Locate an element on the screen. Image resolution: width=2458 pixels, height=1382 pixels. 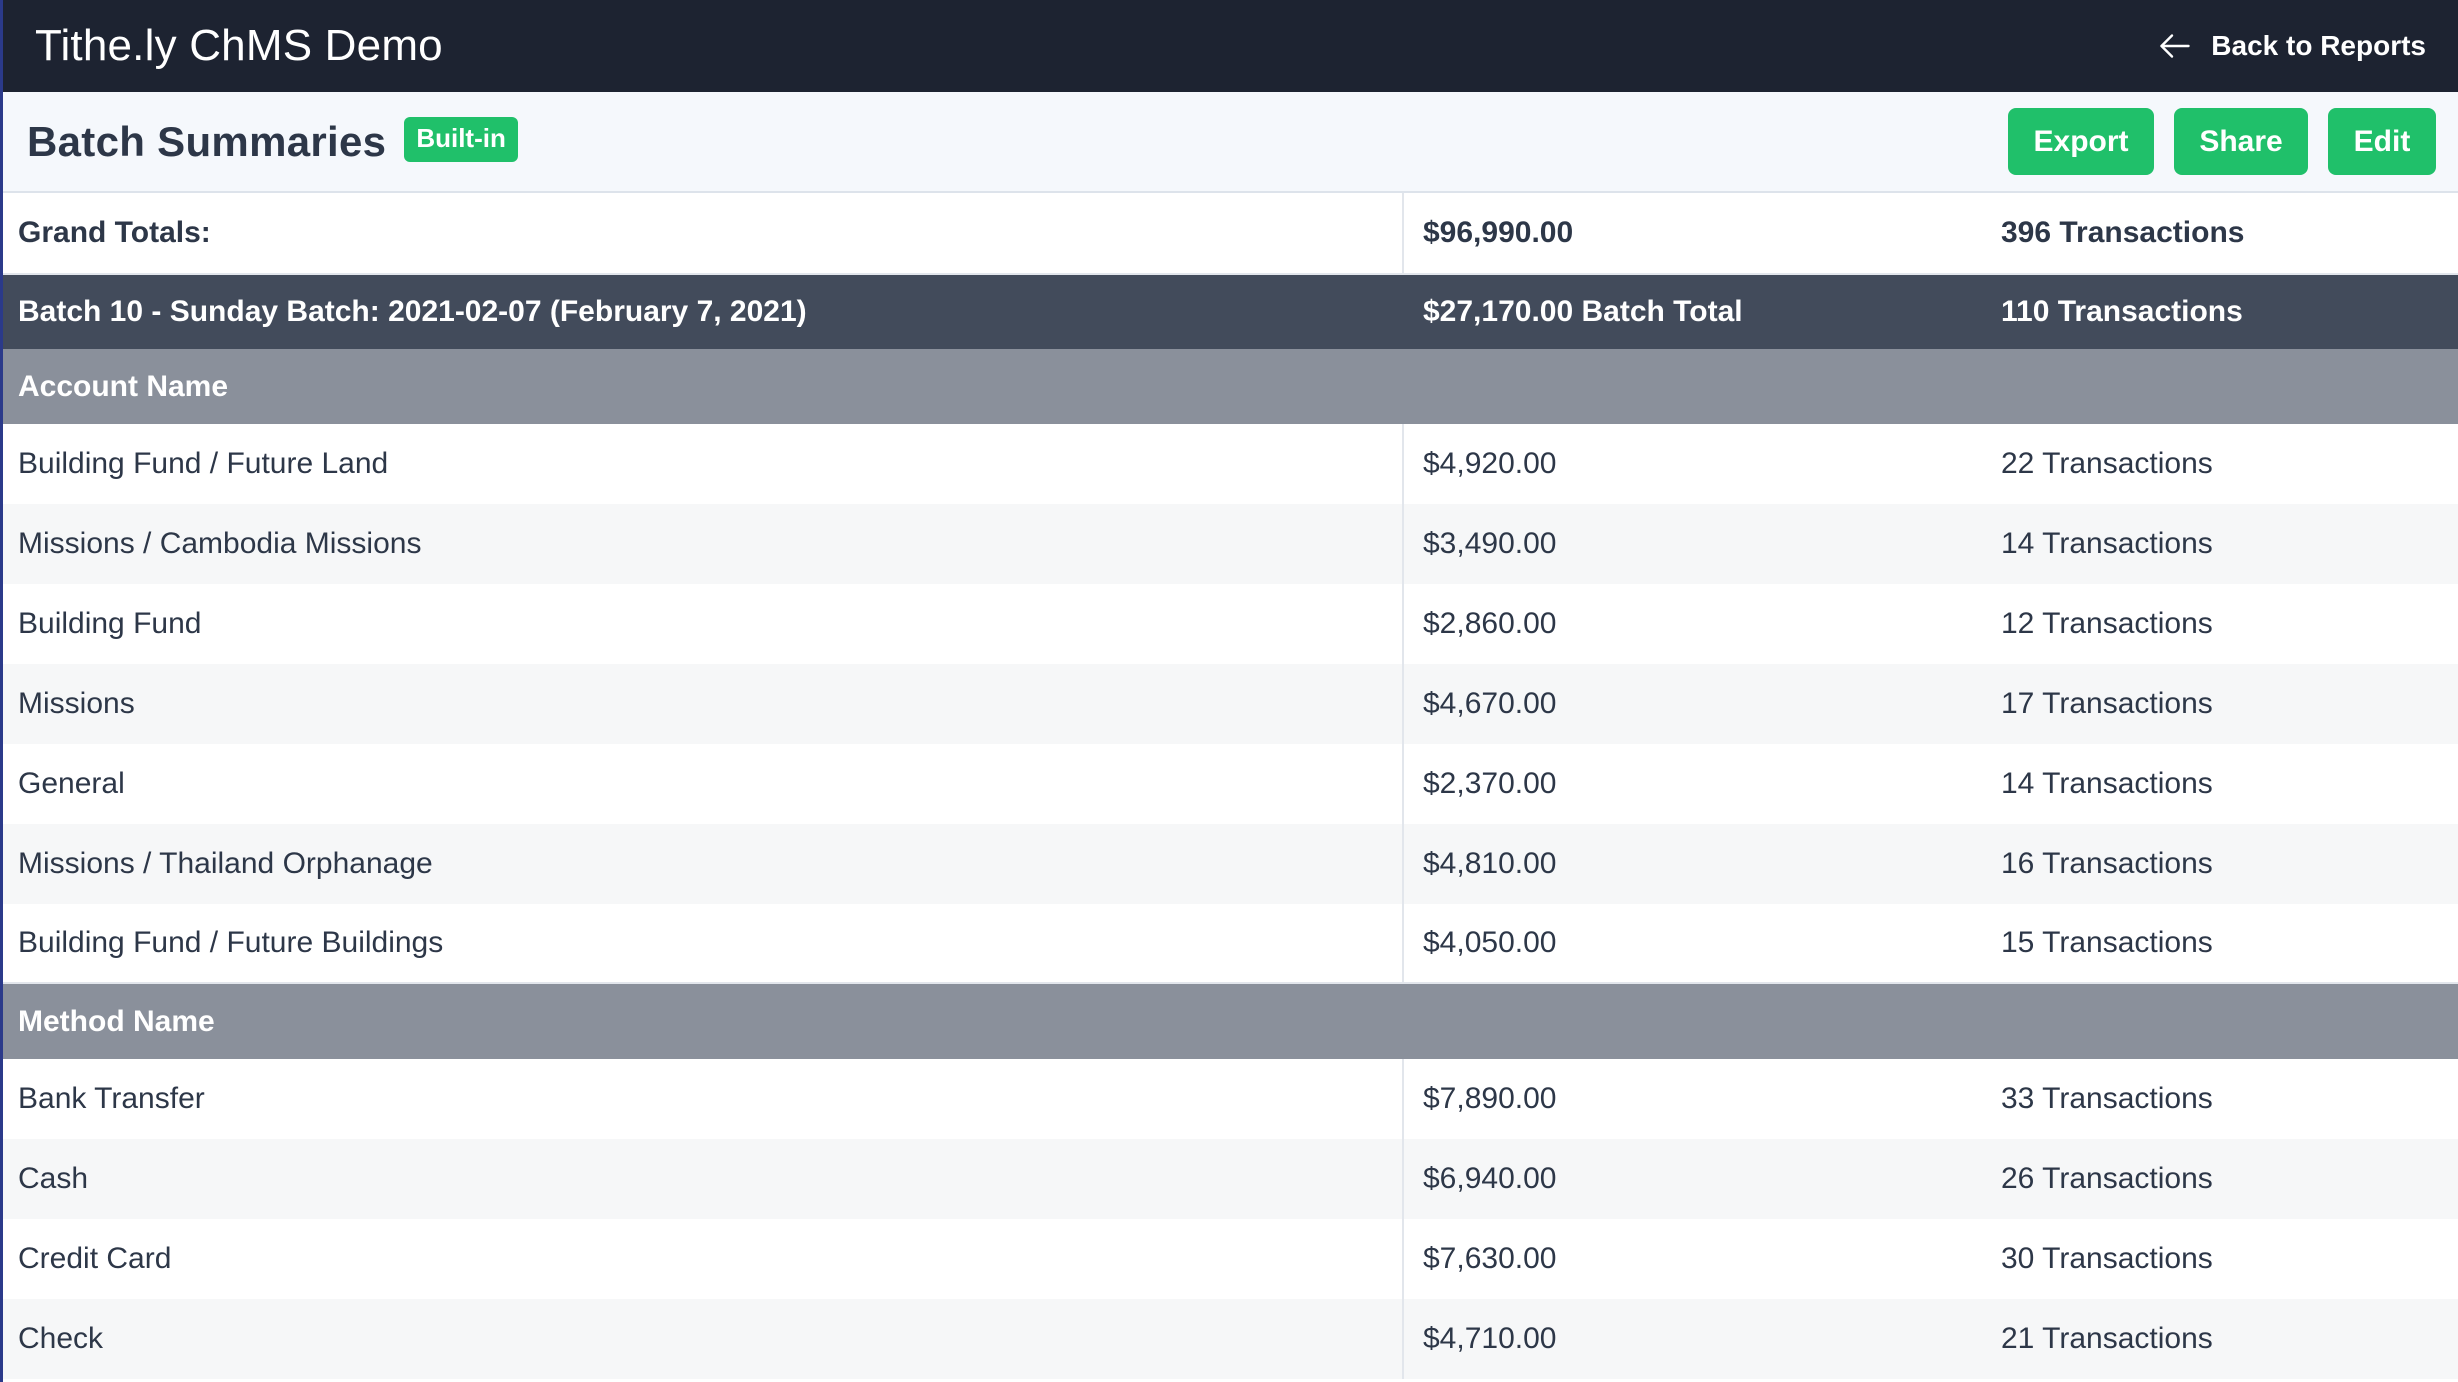
page-title: Batch Summaries is located at coordinates (207, 141).